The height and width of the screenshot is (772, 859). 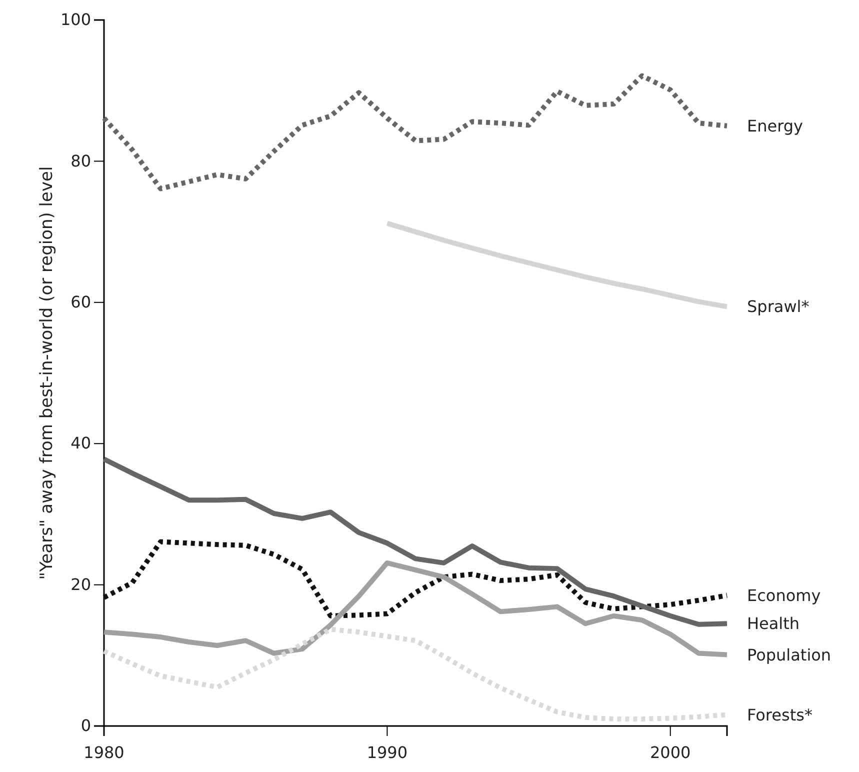 I want to click on series-label: Energy, so click(x=775, y=126).